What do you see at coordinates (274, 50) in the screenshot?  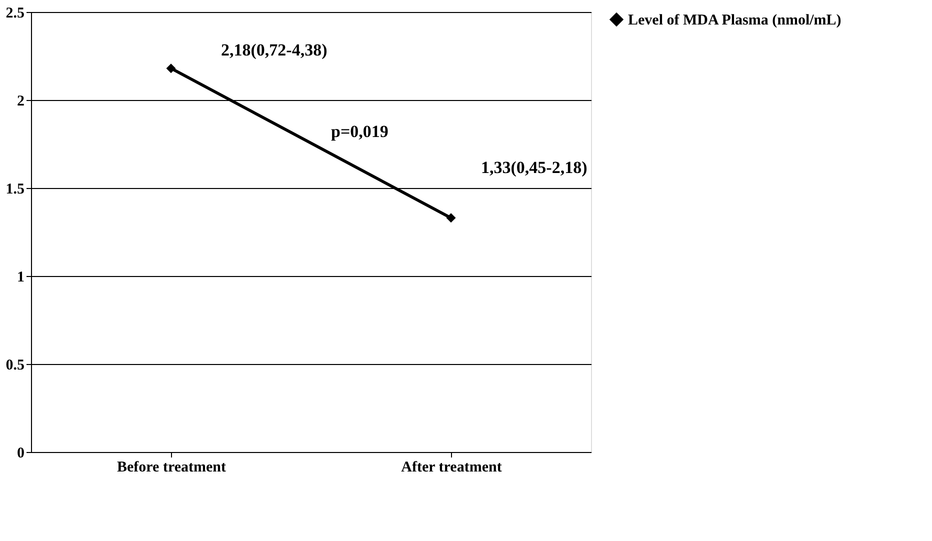 I see `annotation: 2,18(0,72-4,38)` at bounding box center [274, 50].